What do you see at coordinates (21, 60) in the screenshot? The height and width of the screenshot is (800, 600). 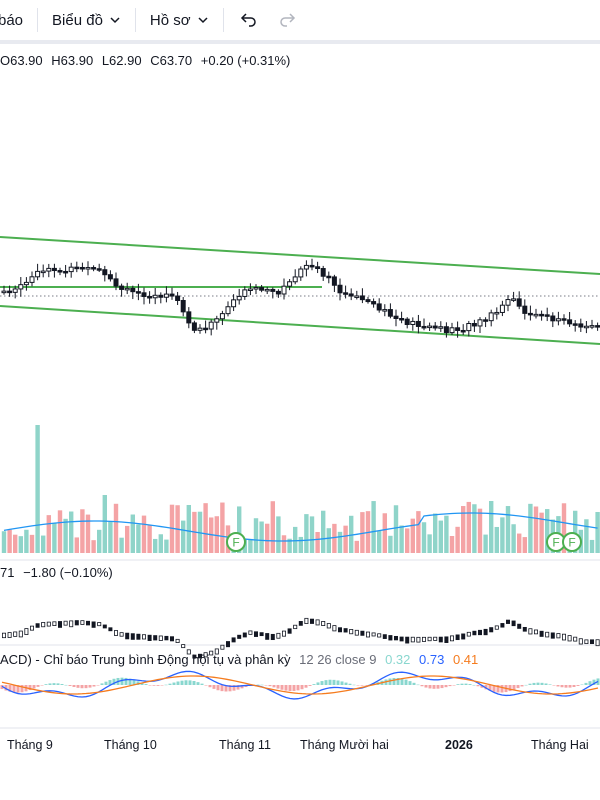 I see `ohlc-open: O63.90` at bounding box center [21, 60].